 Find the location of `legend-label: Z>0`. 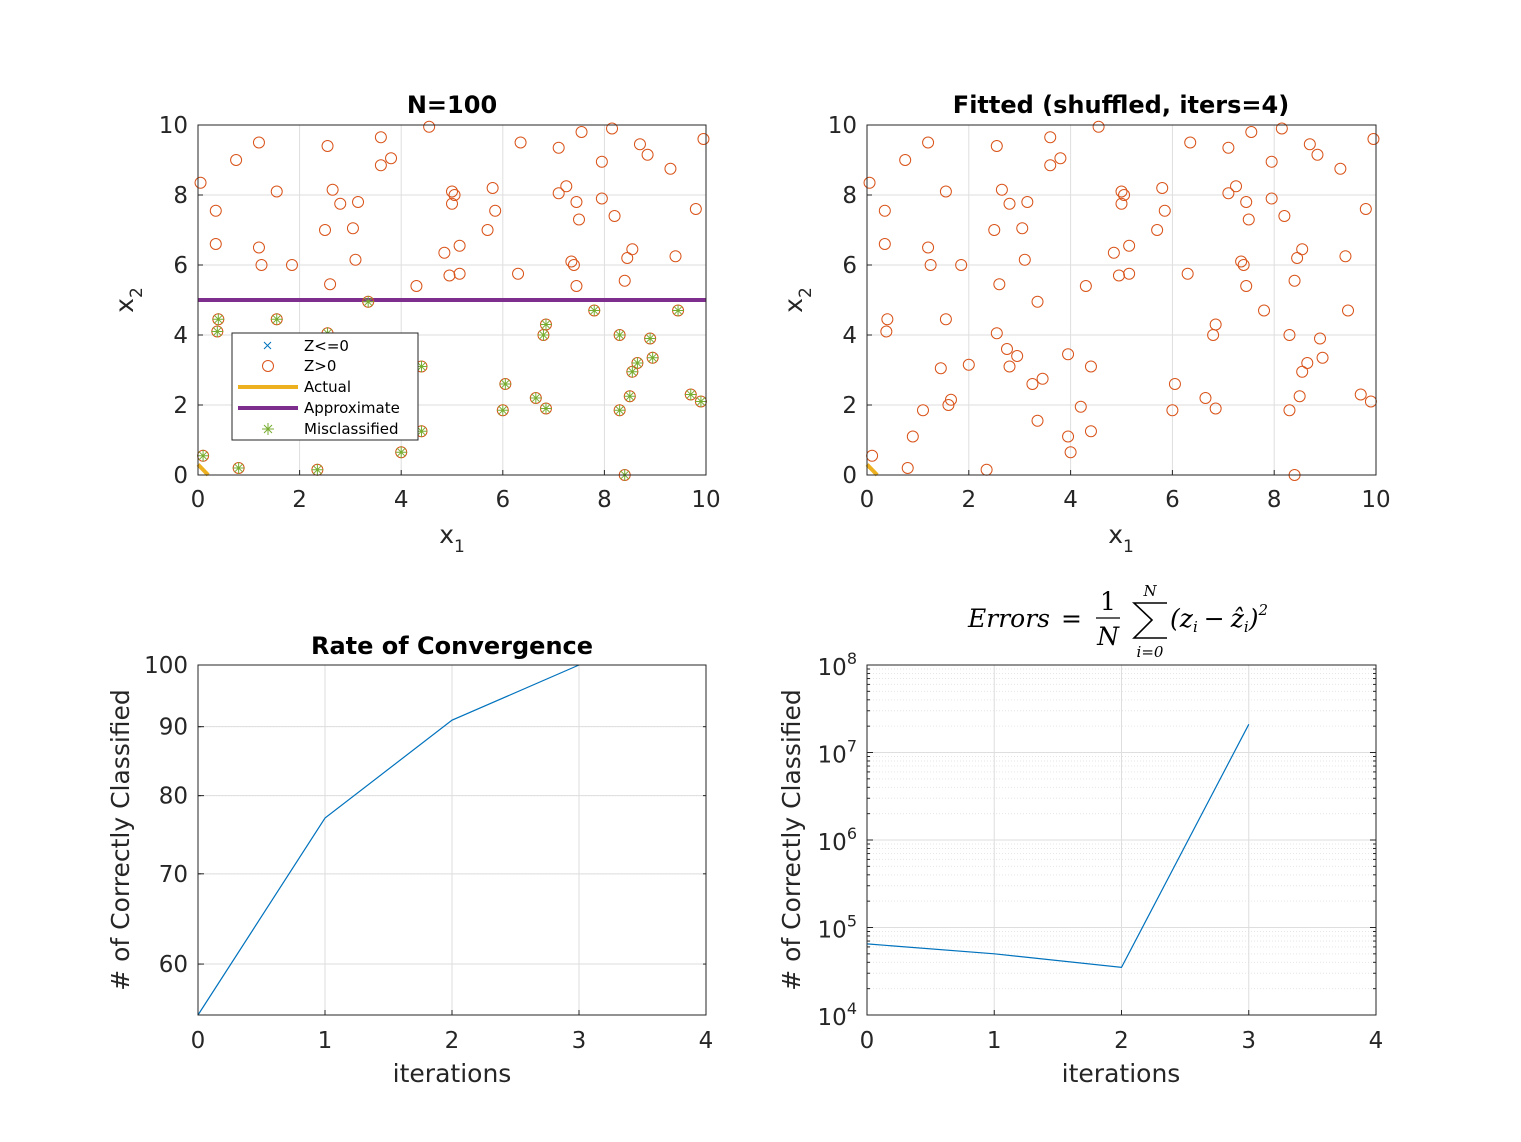

legend-label: Z>0 is located at coordinates (320, 366).